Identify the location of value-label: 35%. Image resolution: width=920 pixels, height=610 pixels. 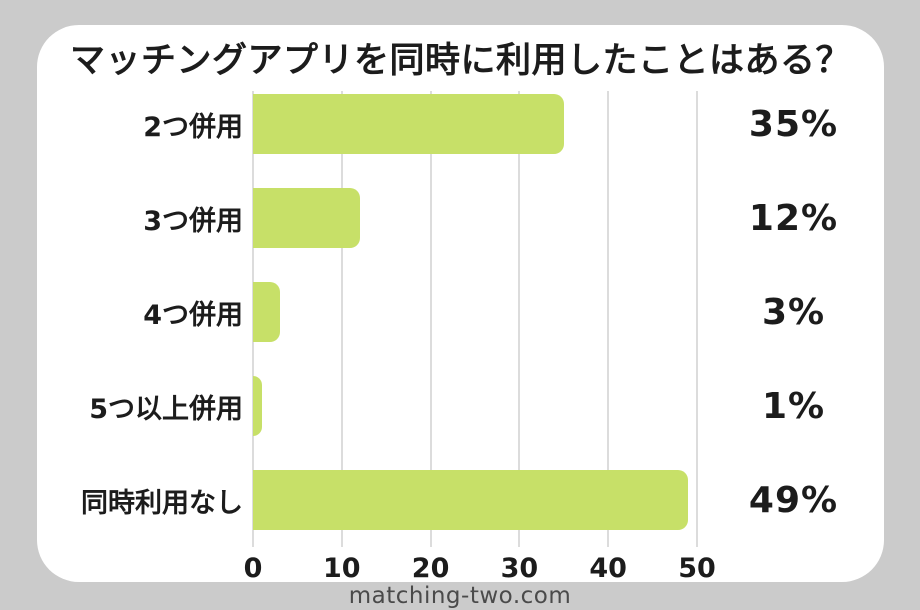
(793, 124).